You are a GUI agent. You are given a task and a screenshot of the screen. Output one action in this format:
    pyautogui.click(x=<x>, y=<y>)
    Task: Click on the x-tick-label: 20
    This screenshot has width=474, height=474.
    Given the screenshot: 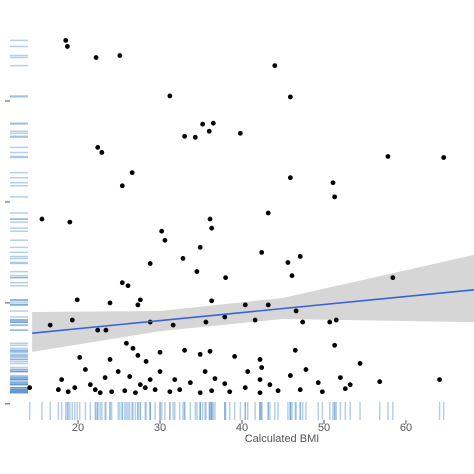 What is the action you would take?
    pyautogui.click(x=78, y=428)
    